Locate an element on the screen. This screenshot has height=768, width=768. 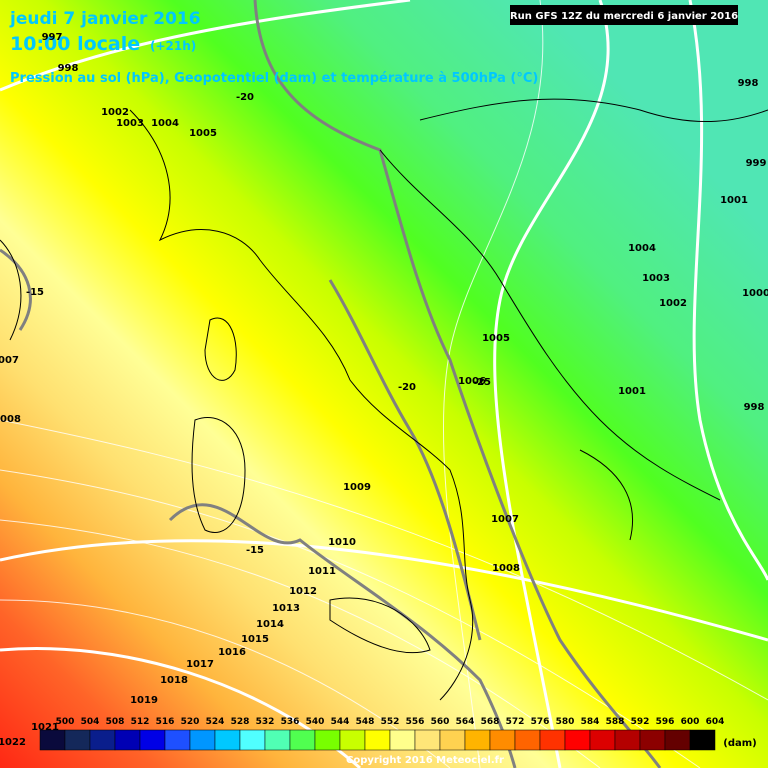
legend-label: 532 is located at coordinates (265, 722).